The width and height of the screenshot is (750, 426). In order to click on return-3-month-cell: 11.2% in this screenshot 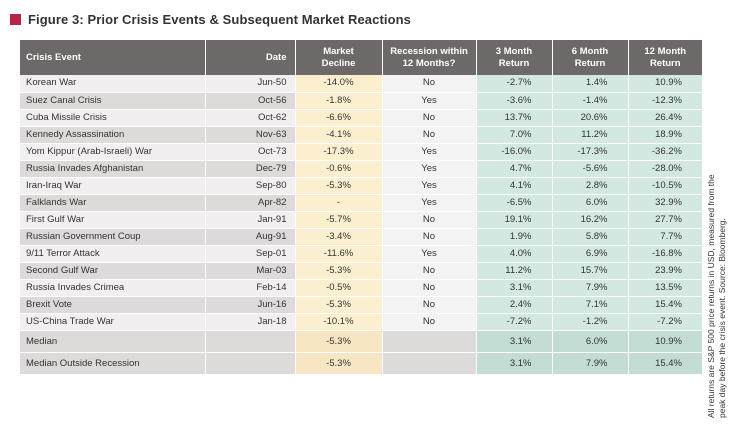, I will do `click(514, 271)`.